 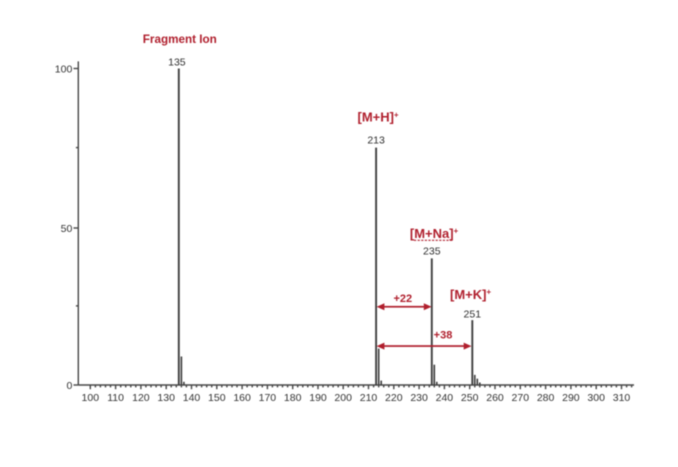 What do you see at coordinates (596, 398) in the screenshot?
I see `svg-text: 300` at bounding box center [596, 398].